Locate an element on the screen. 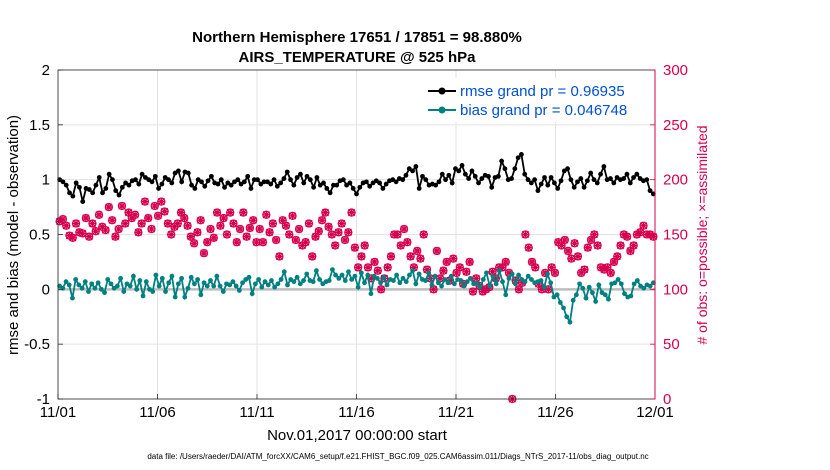 This screenshot has height=470, width=830. x-tick-label: 12/01 is located at coordinates (655, 412).